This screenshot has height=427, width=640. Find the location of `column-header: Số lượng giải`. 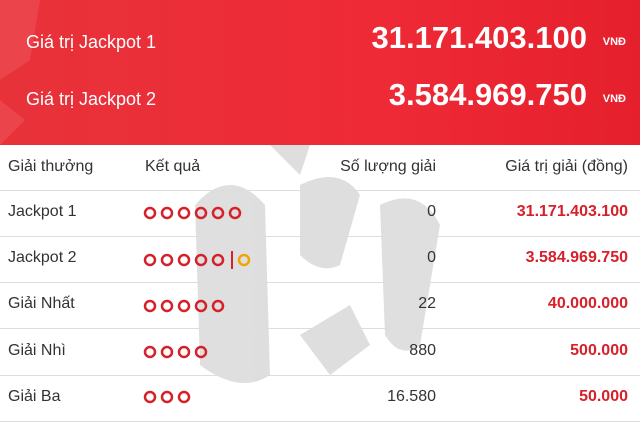

column-header: Số lượng giải is located at coordinates (388, 166).